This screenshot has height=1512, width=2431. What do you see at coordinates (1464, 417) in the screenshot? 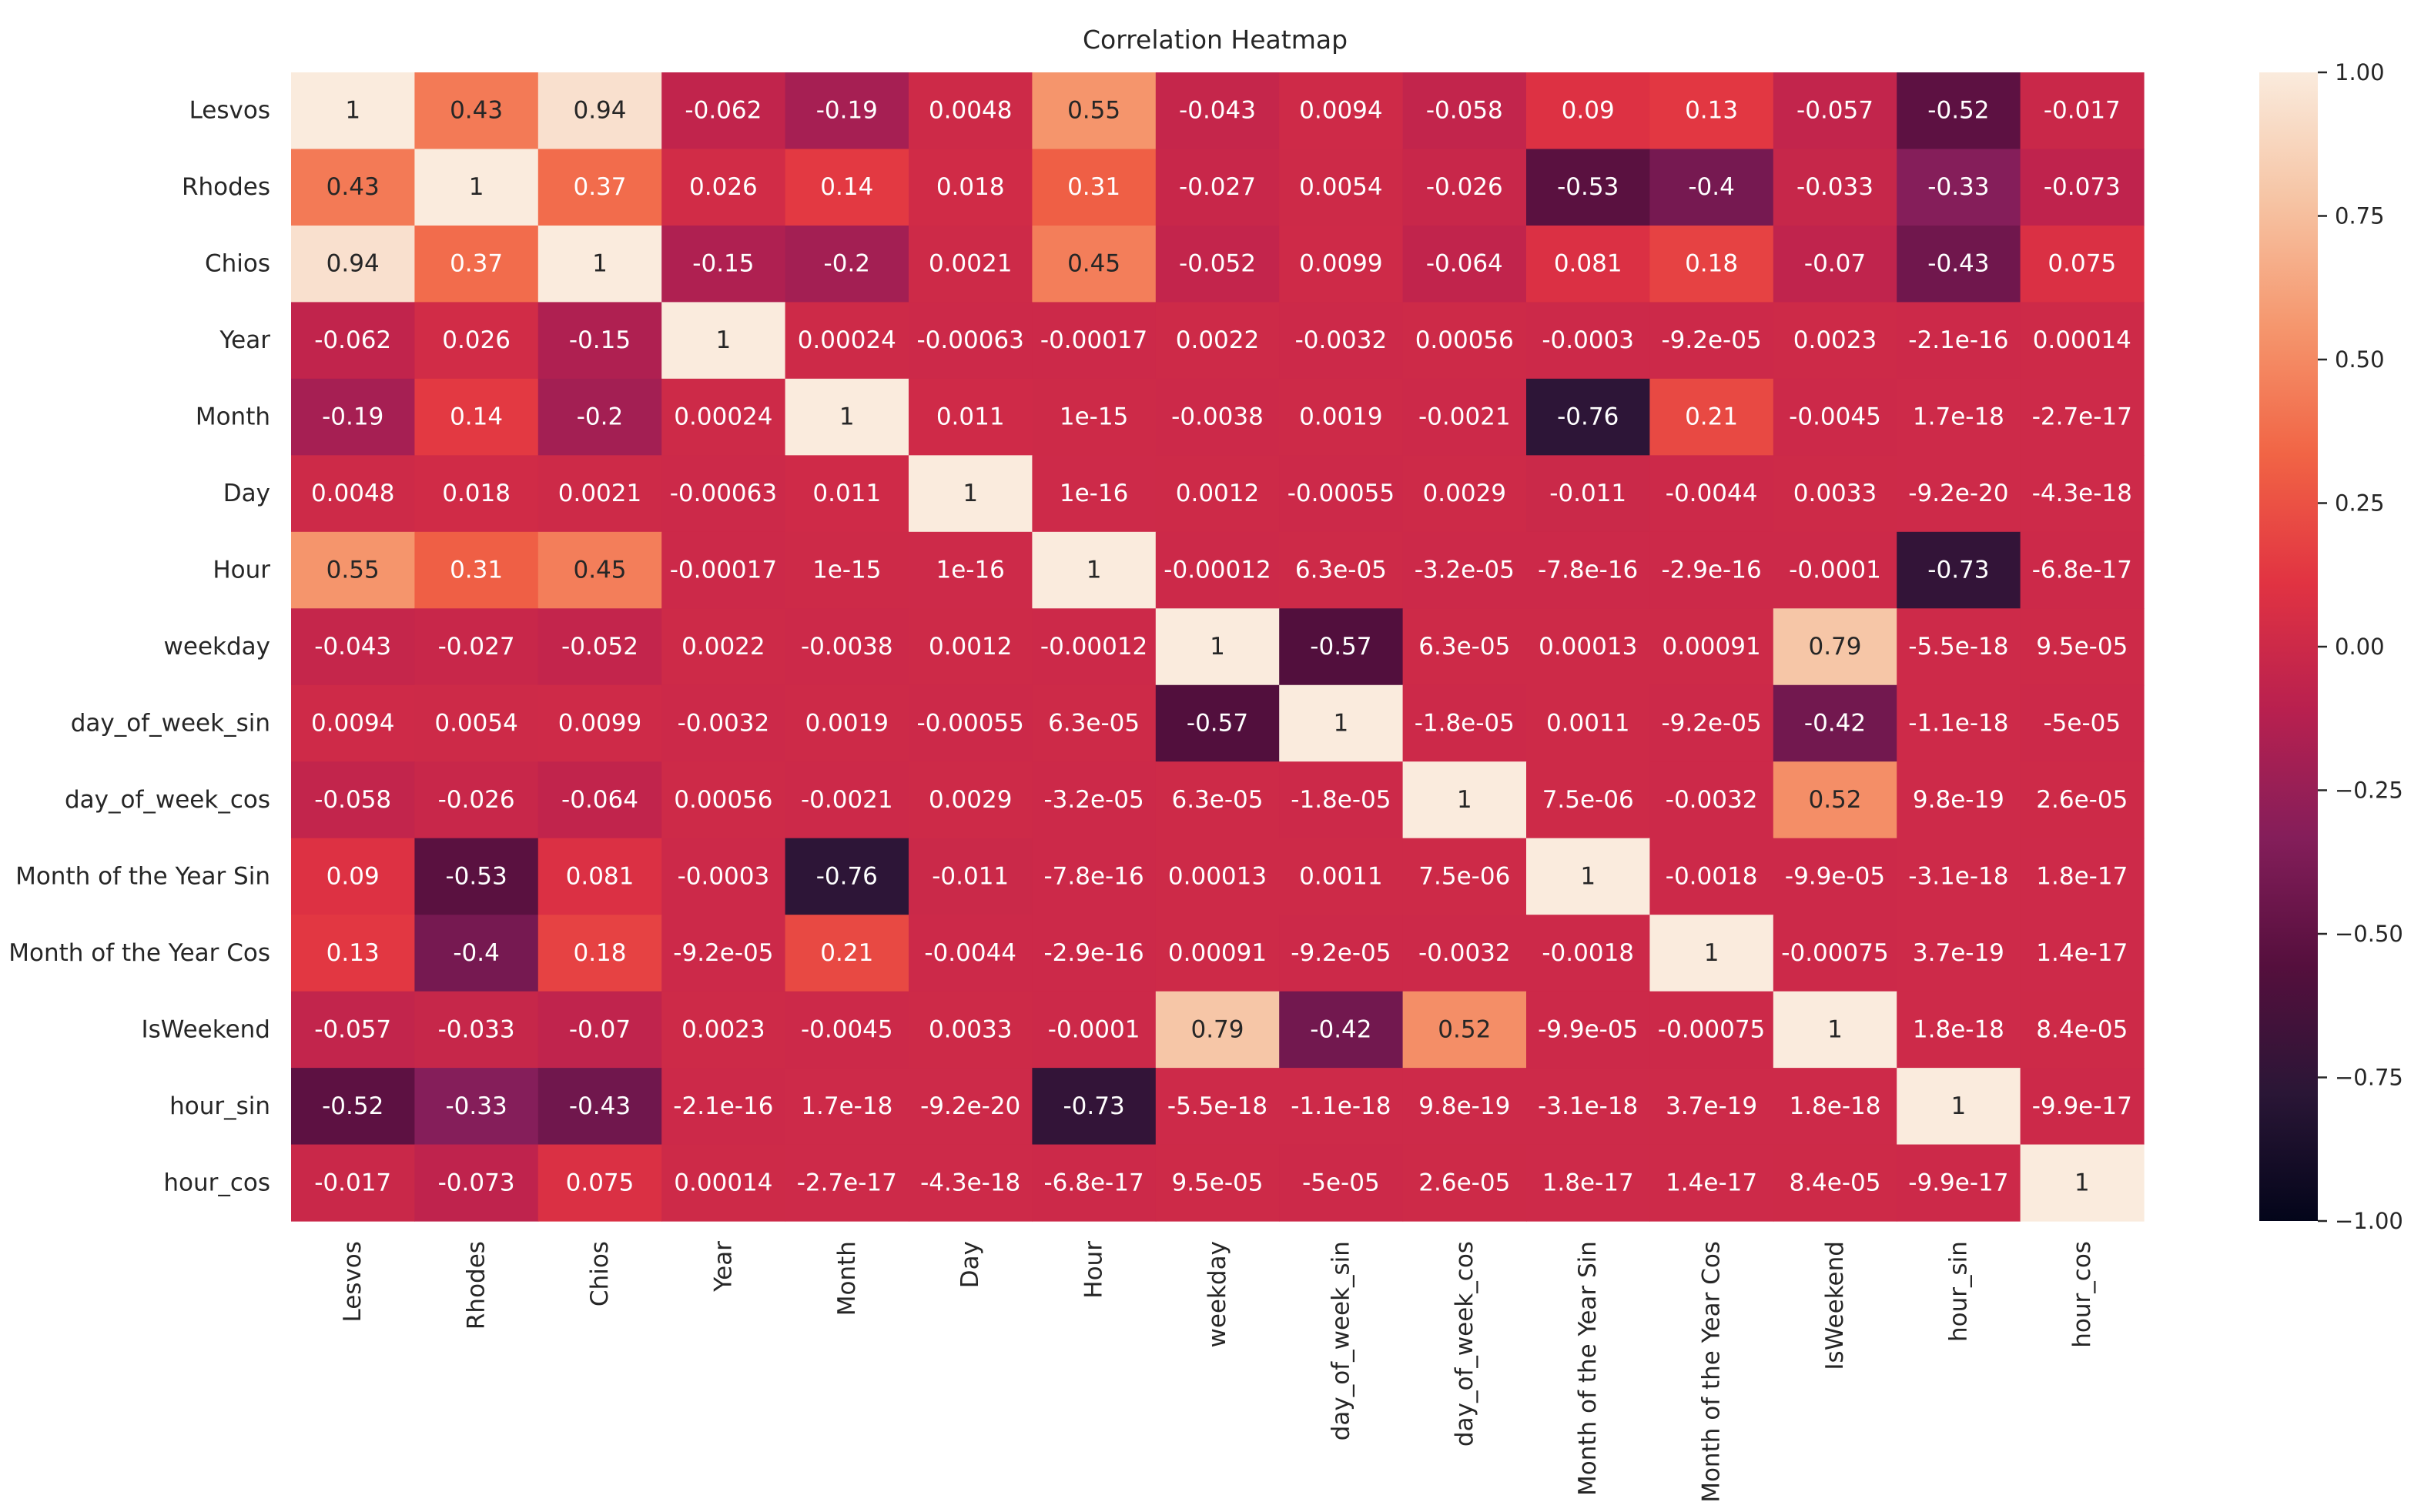
I see `cell-annotation: -0.0021` at bounding box center [1464, 417].